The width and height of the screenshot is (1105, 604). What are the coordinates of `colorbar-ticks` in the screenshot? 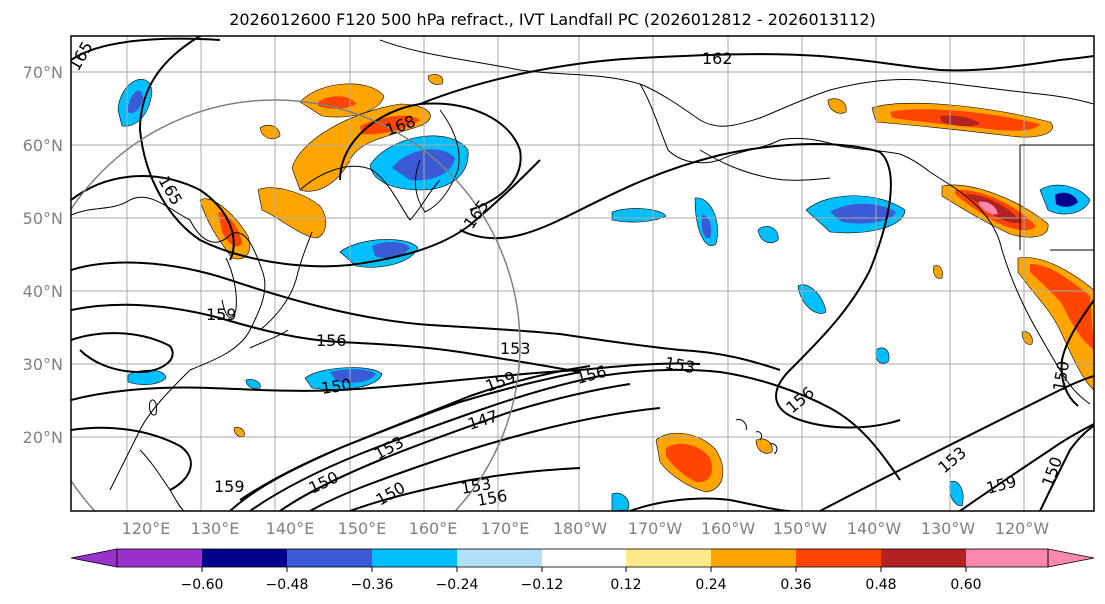 It's located at (584, 569).